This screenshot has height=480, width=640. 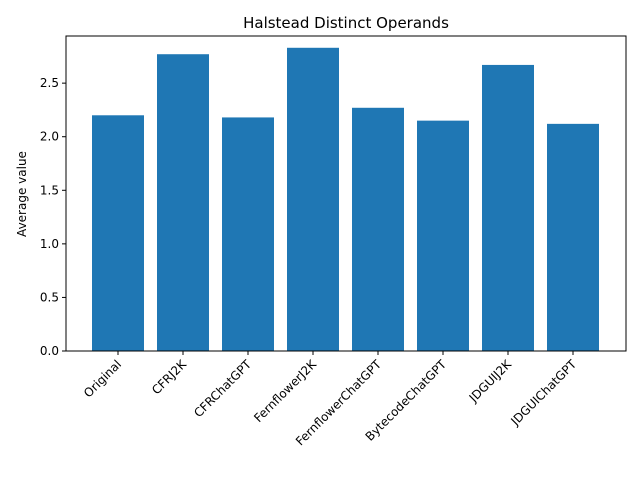 What do you see at coordinates (49, 297) in the screenshot?
I see `y-tick-label: 0.5` at bounding box center [49, 297].